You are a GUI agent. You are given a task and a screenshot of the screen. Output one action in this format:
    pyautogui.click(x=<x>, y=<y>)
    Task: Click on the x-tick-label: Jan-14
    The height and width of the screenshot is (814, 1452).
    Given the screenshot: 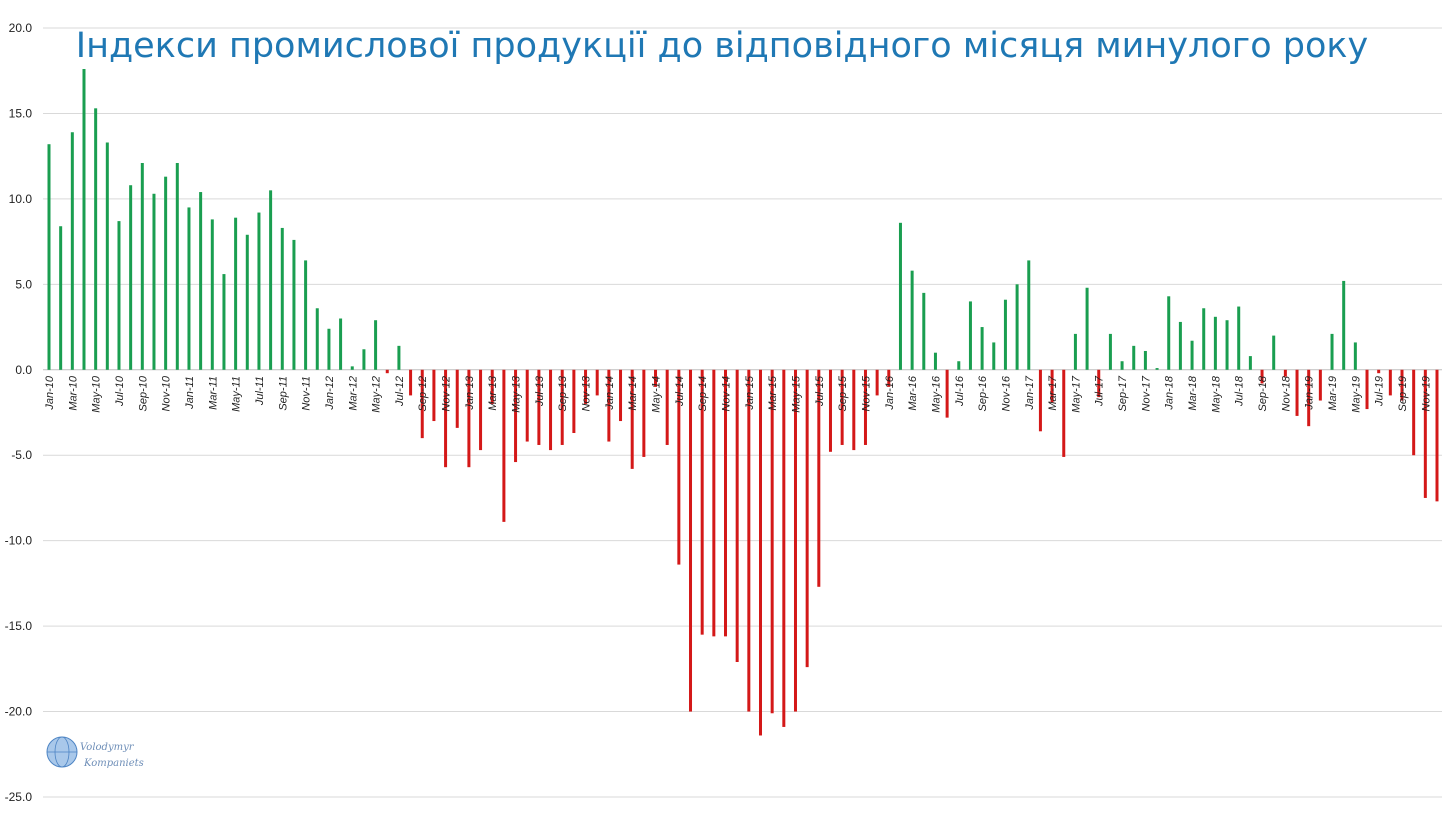 What is the action you would take?
    pyautogui.click(x=610, y=393)
    